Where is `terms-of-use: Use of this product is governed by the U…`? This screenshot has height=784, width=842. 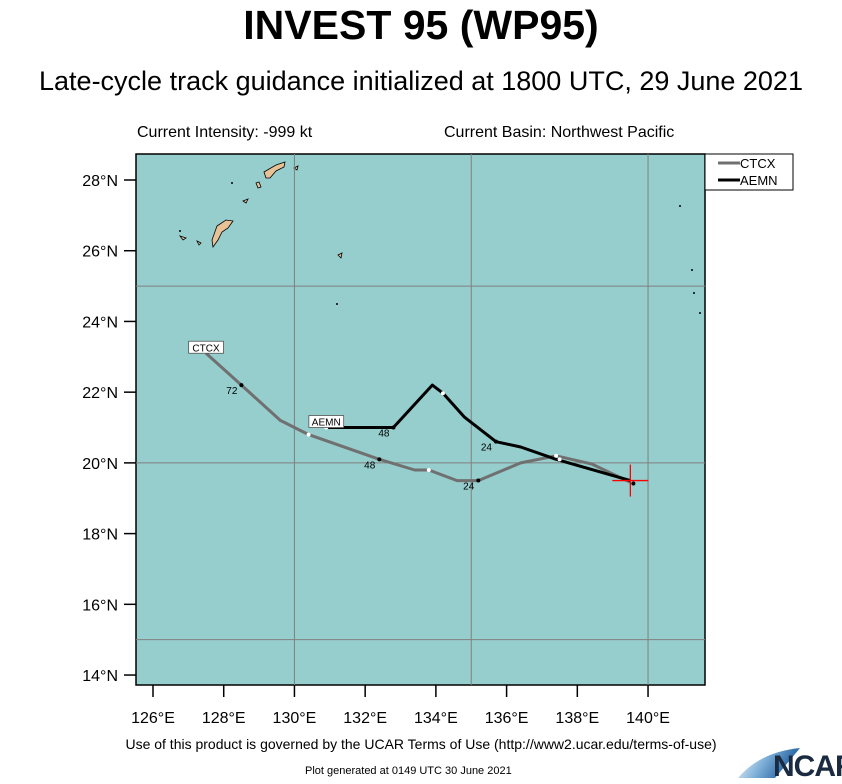
terms-of-use: Use of this product is governed by the U… is located at coordinates (421, 744).